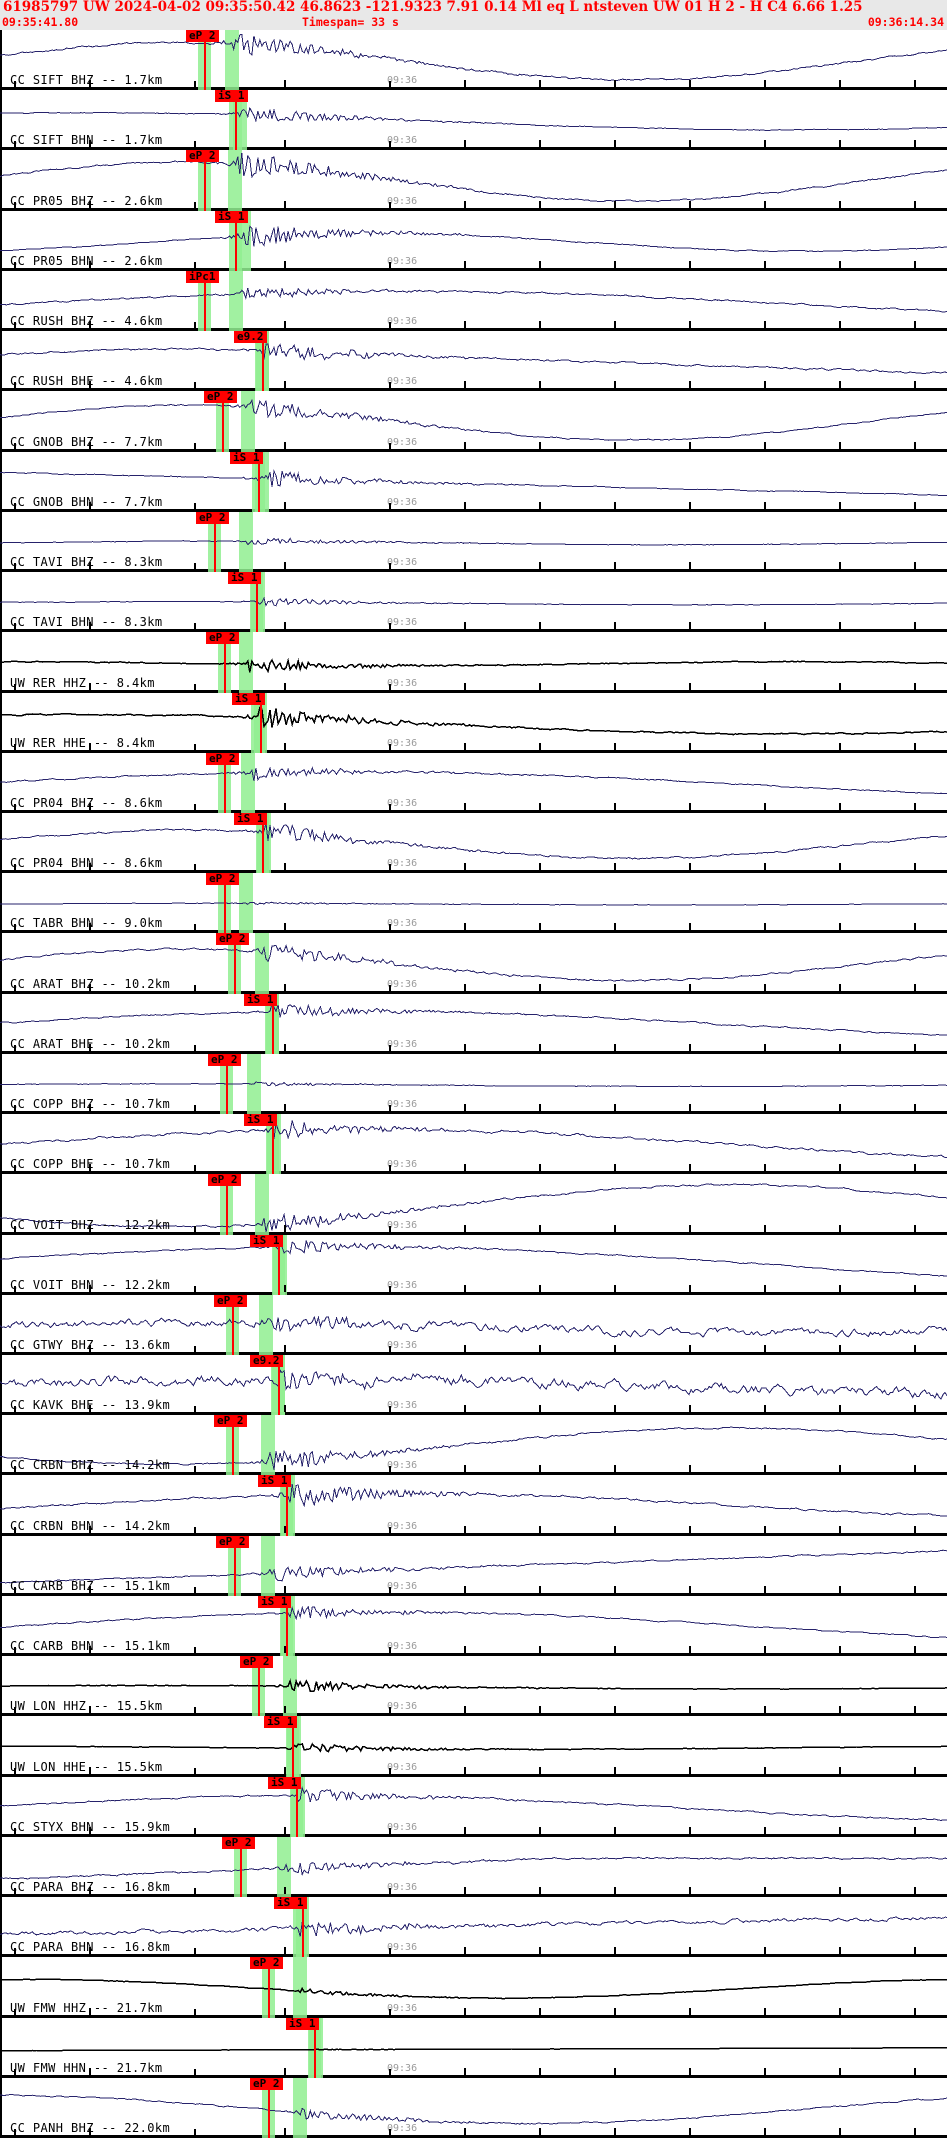 The image size is (947, 2138). I want to click on trace-panel: eP 2 09:36 CC TAVI BHZ -- 8.3km, so click(473, 542).